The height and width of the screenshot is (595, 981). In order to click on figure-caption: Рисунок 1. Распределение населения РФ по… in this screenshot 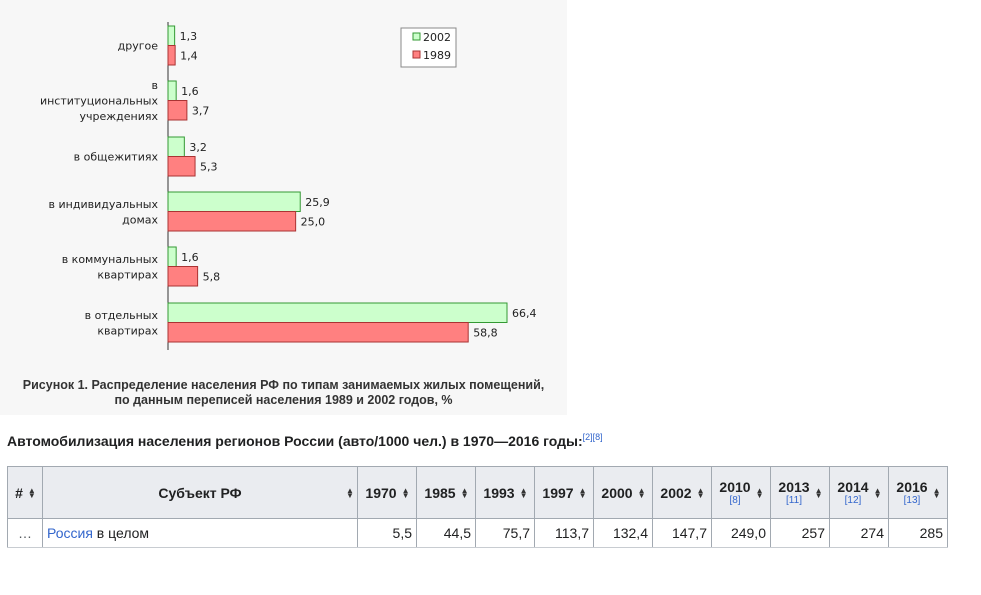, I will do `click(283, 393)`.